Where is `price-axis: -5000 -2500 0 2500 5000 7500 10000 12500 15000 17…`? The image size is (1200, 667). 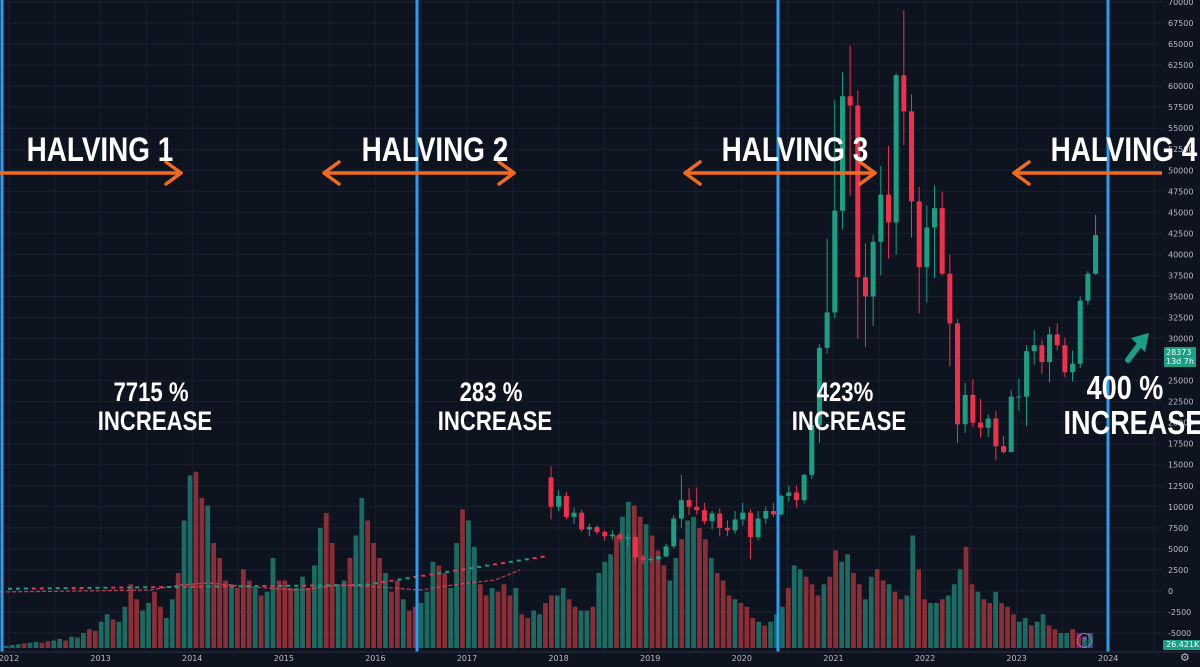 price-axis: -5000 -2500 0 2500 5000 7500 10000 12500 15000 17… is located at coordinates (1181, 333).